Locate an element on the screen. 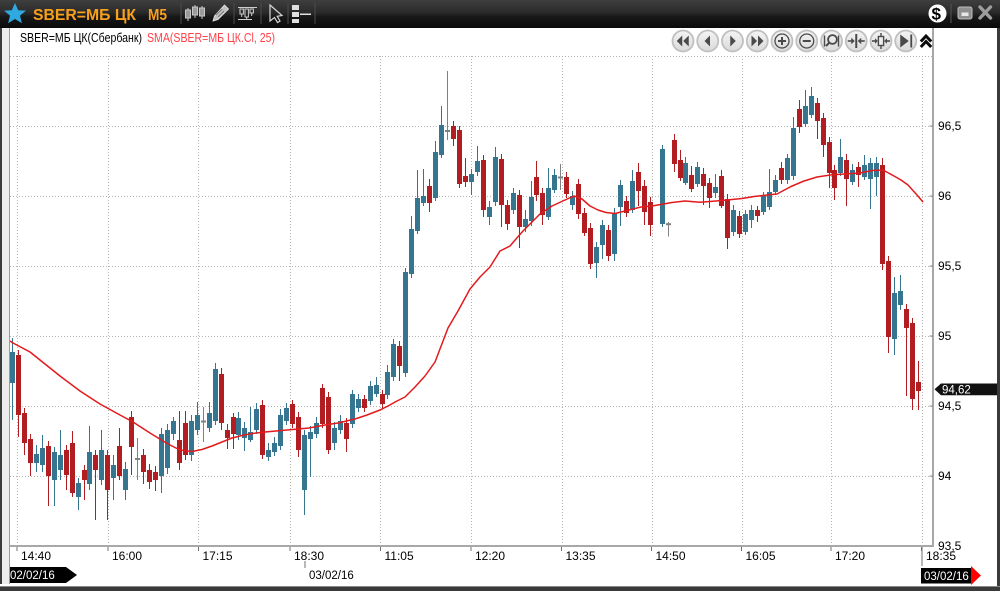 The width and height of the screenshot is (1000, 591). svg-text: 02/02/16 is located at coordinates (32, 576).